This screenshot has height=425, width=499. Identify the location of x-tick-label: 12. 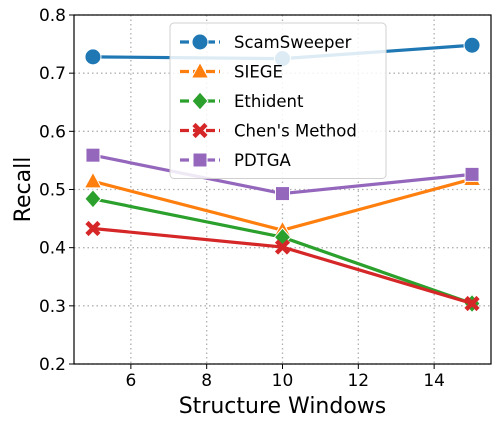
(358, 381).